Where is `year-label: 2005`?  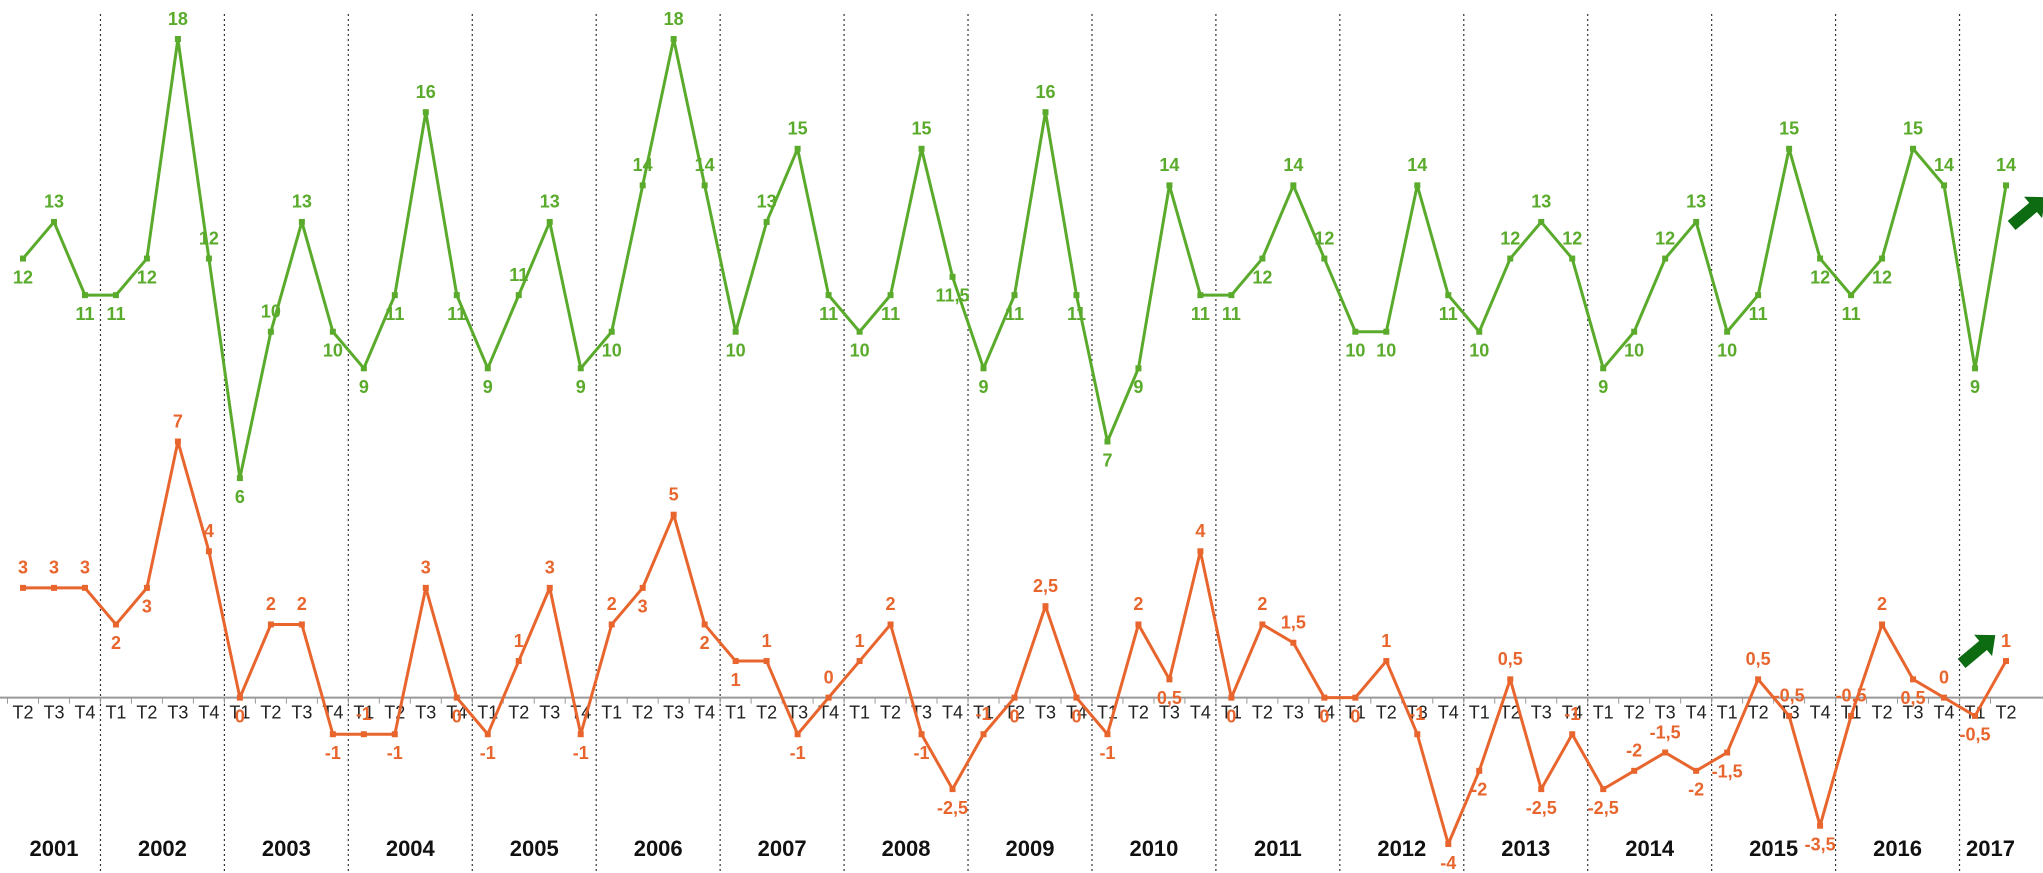 year-label: 2005 is located at coordinates (534, 848).